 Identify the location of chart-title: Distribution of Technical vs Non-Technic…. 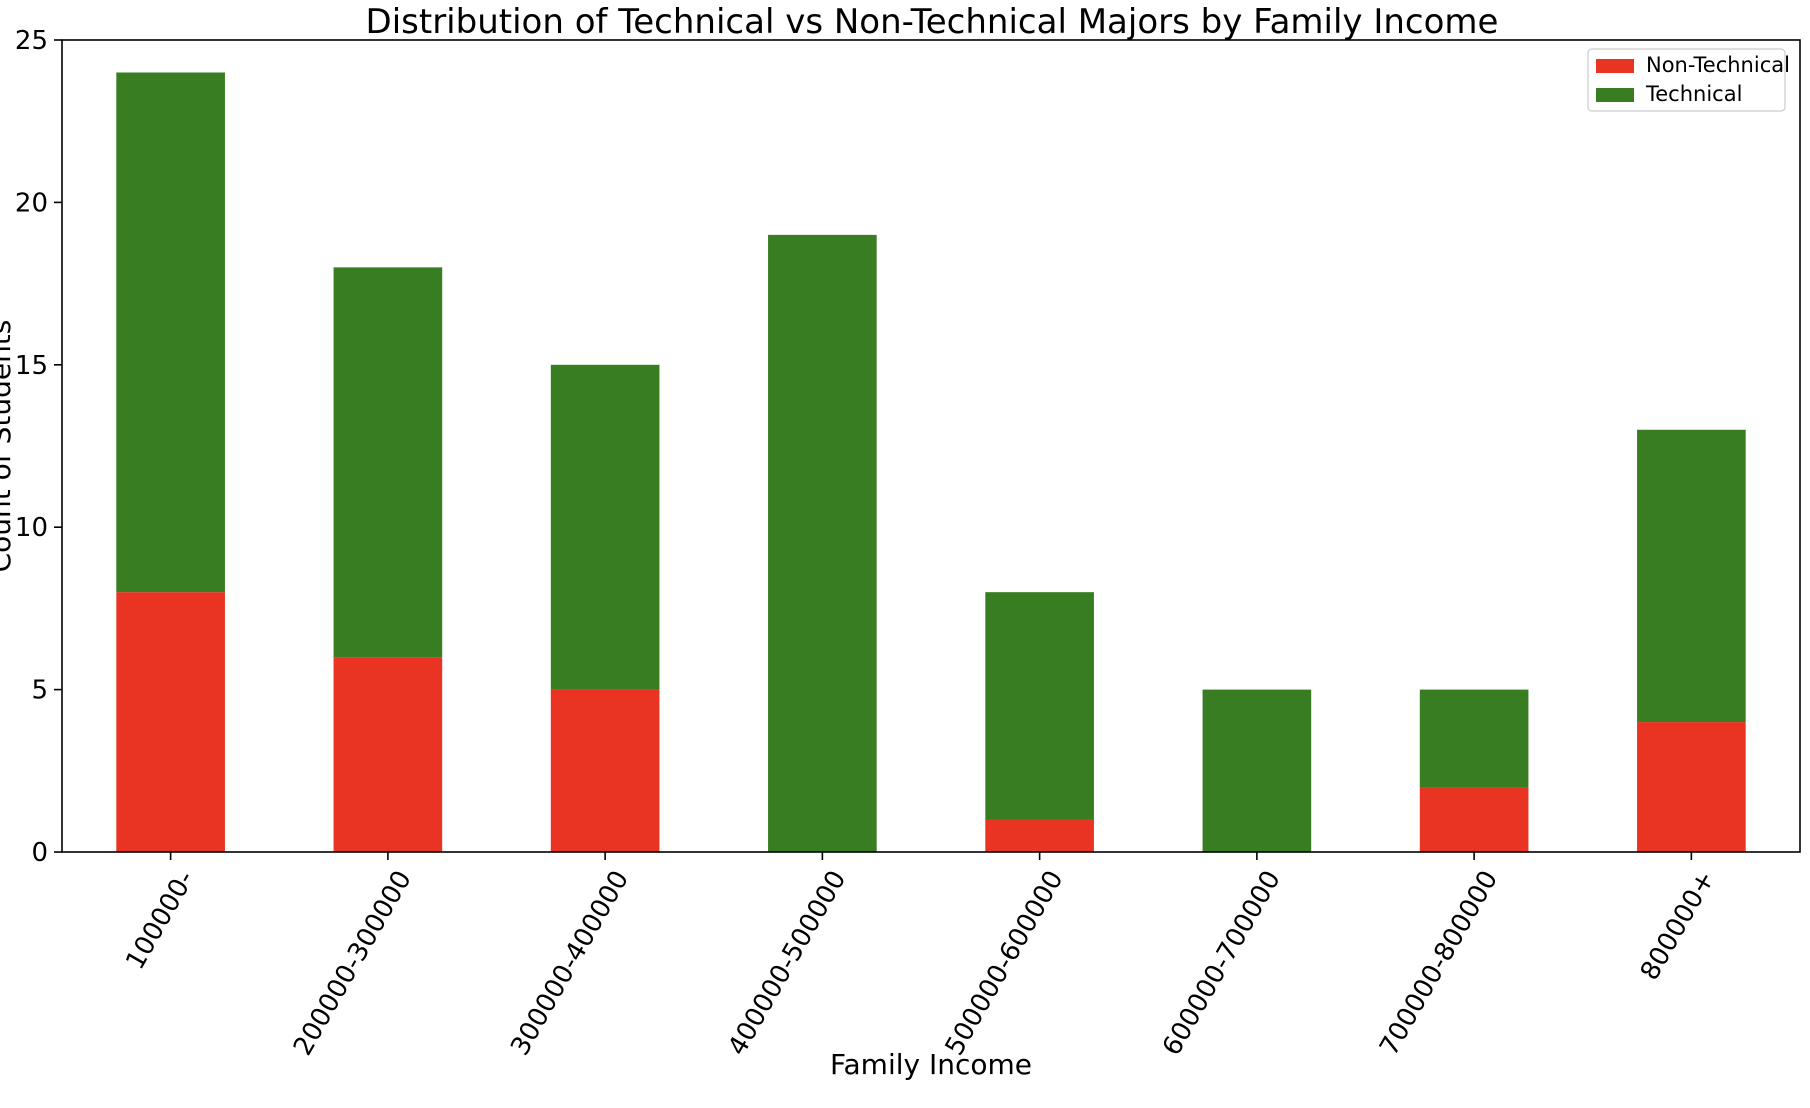
(932, 22).